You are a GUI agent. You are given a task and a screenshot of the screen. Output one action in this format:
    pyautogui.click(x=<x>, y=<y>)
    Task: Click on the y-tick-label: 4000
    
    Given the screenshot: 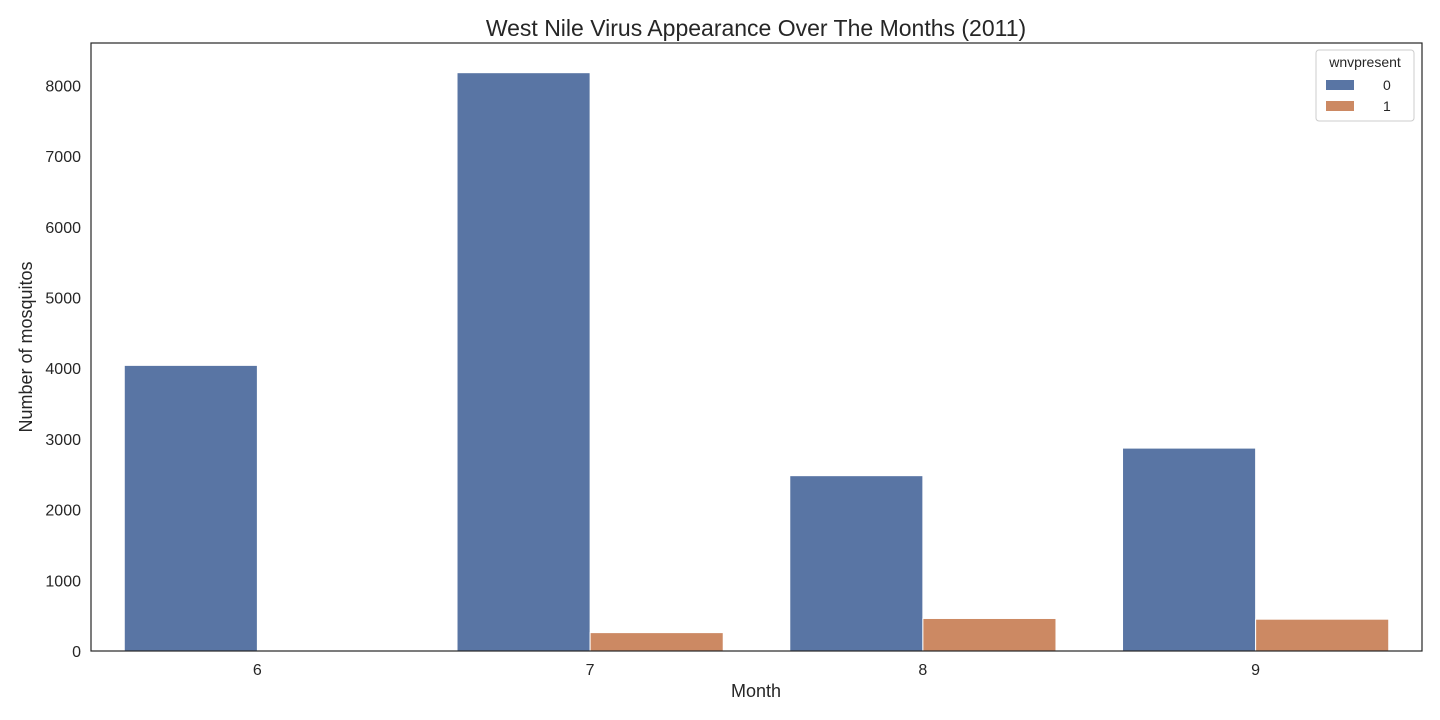 What is the action you would take?
    pyautogui.click(x=63, y=369)
    